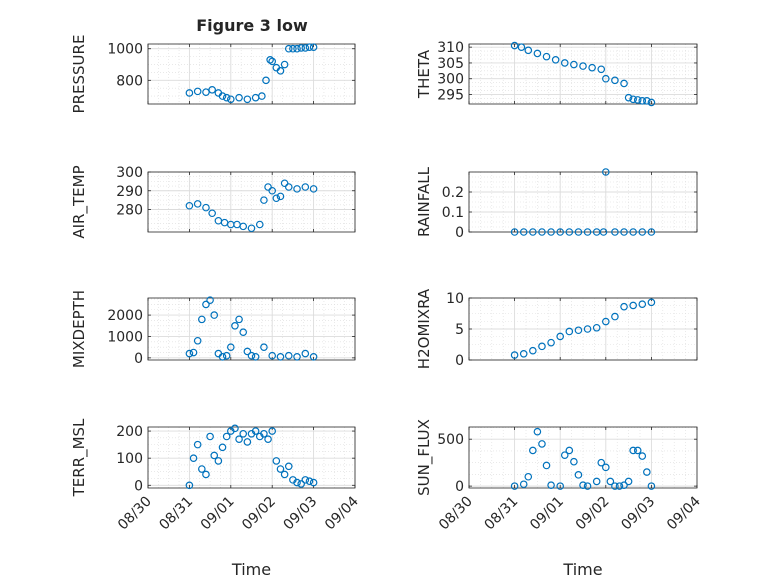  Describe the element at coordinates (556, 328) in the screenshot. I see `subplot-6: 0 5 10 H2OMIXRA` at that location.